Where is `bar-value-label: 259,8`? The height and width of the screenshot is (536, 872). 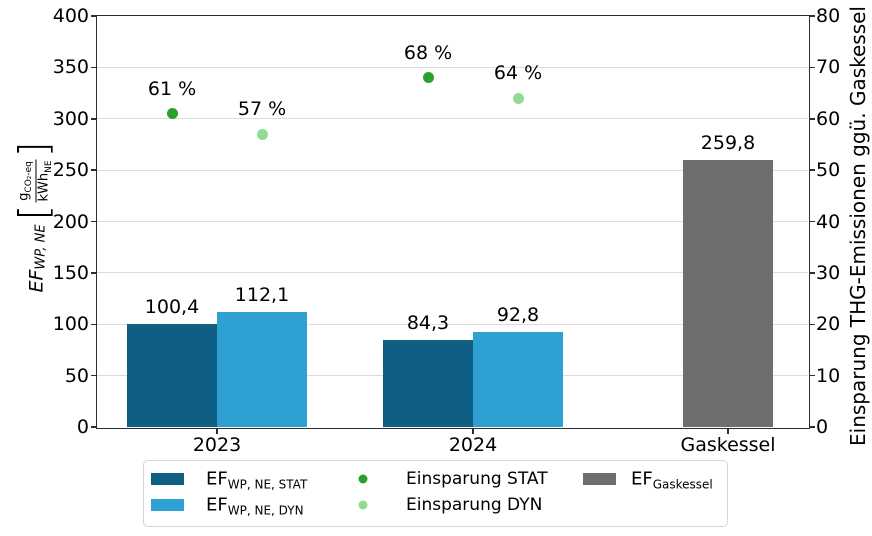 bar-value-label: 259,8 is located at coordinates (728, 143).